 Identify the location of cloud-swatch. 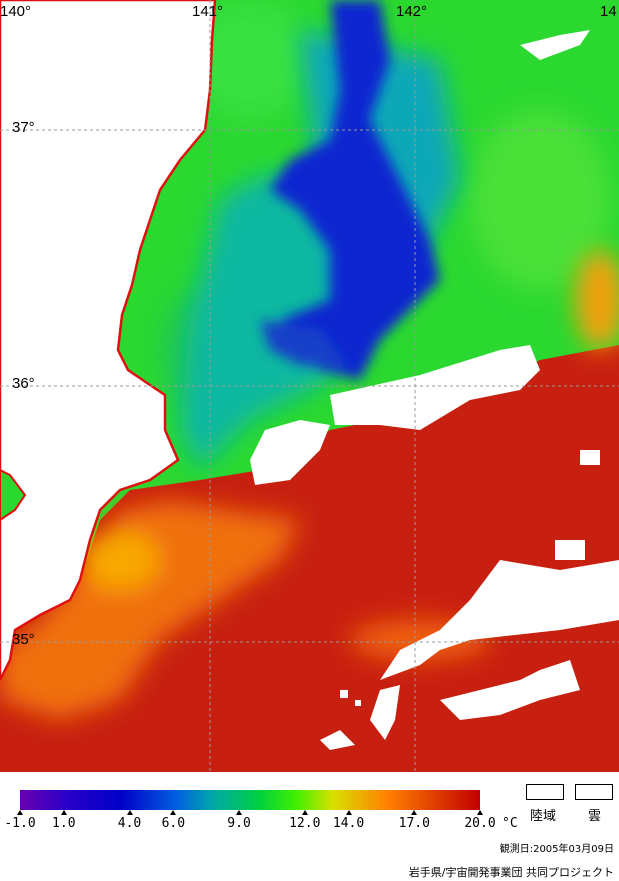
(594, 792).